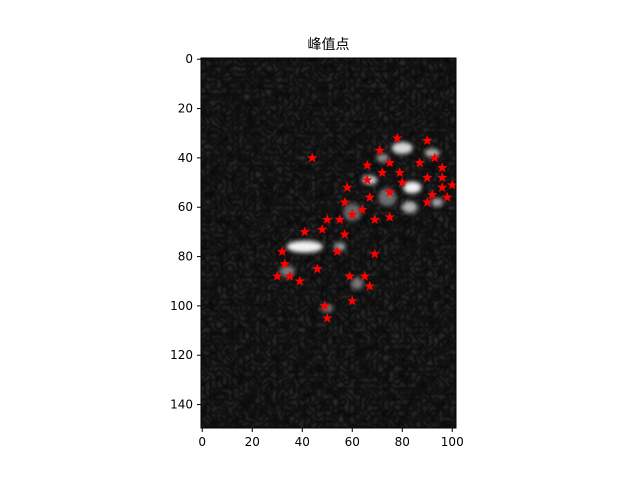 This screenshot has width=640, height=480. I want to click on chart-title: 峰值点, so click(329, 45).